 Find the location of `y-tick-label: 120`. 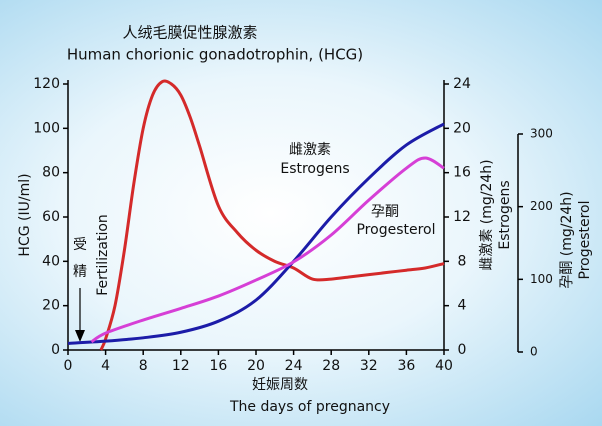

y-tick-label: 120 is located at coordinates (46, 84).